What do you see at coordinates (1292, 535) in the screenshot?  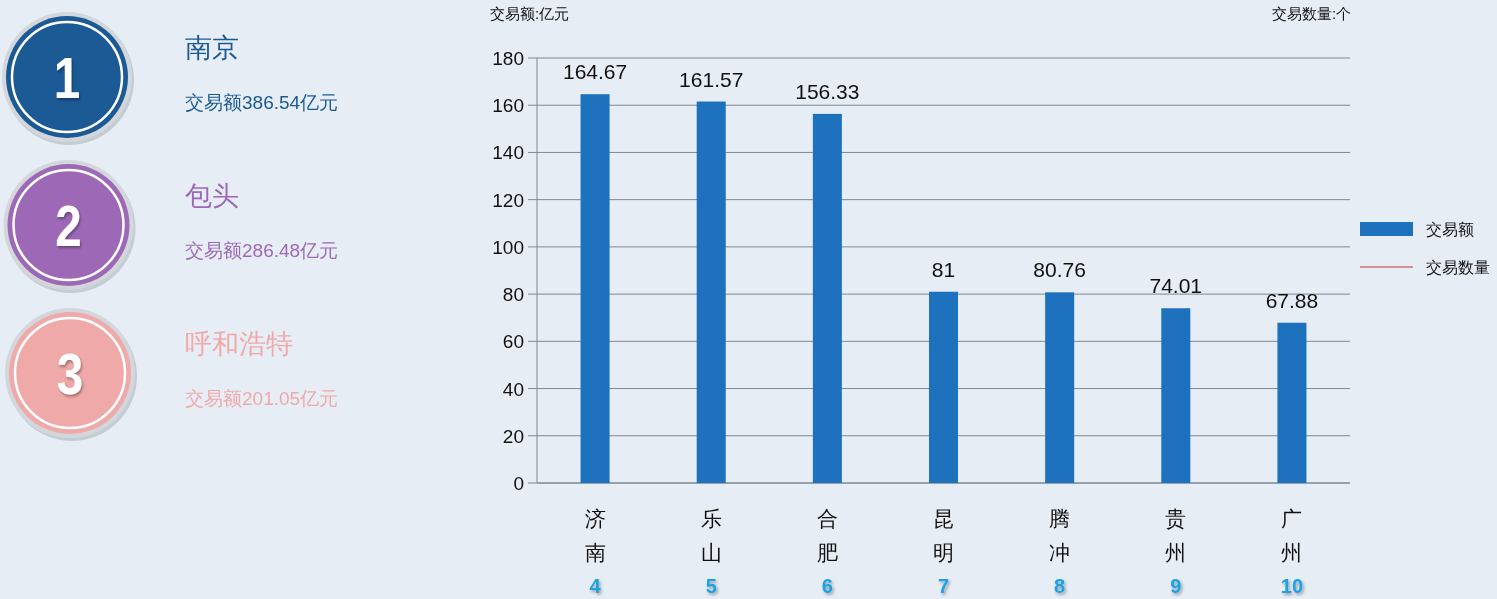 I see `x-tick-label: 广州` at bounding box center [1292, 535].